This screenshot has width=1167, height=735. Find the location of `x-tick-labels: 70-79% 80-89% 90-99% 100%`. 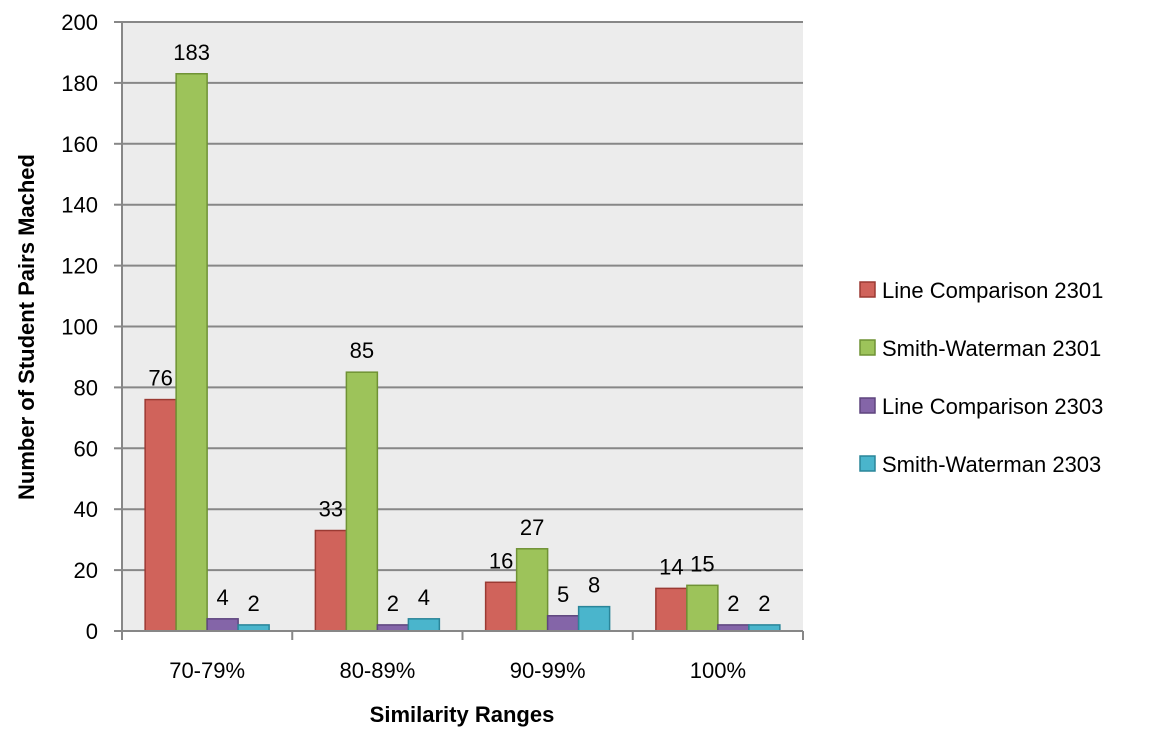

x-tick-labels: 70-79% 80-89% 90-99% 100% is located at coordinates (457, 670).